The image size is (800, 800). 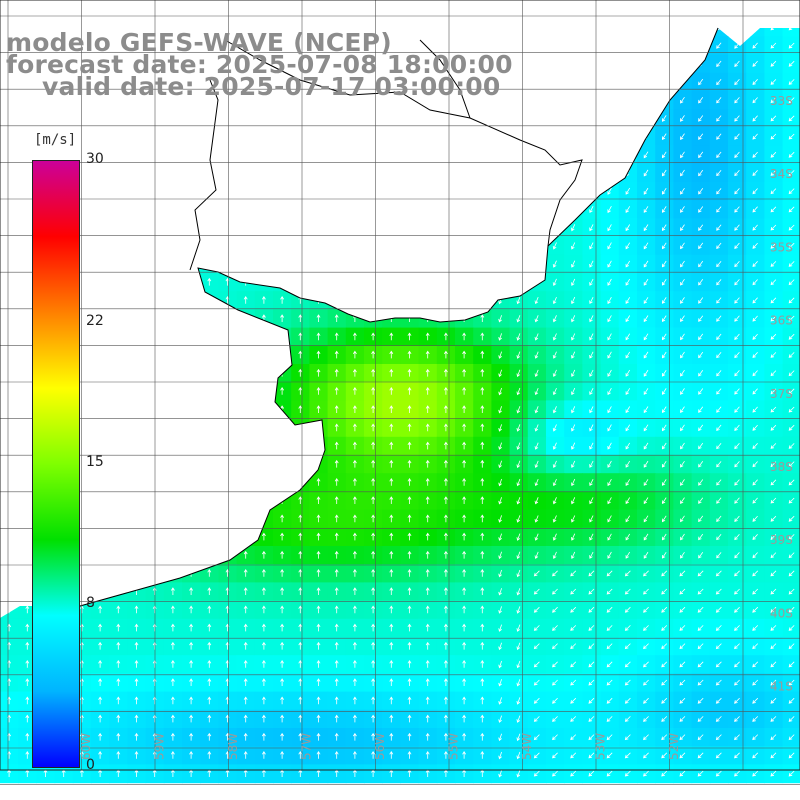 I want to click on lat-label: 39S, so click(x=781, y=540).